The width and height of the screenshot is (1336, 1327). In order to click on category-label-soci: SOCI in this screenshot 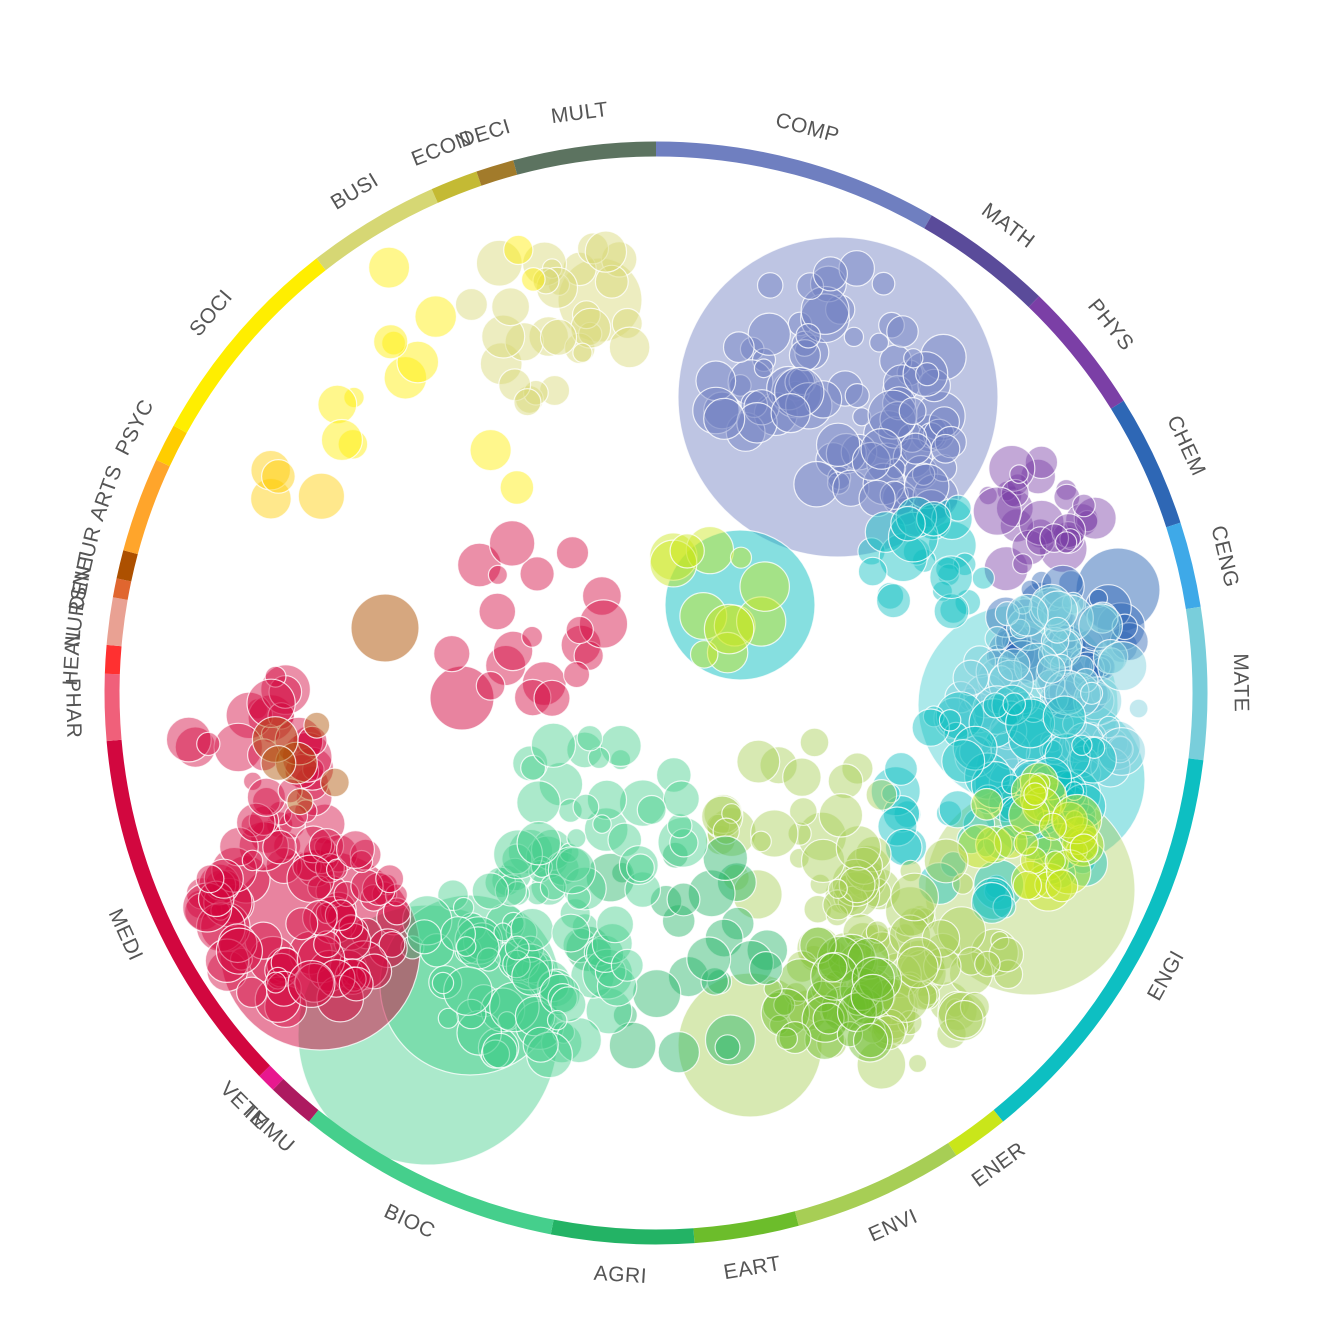, I will do `click(211, 313)`.